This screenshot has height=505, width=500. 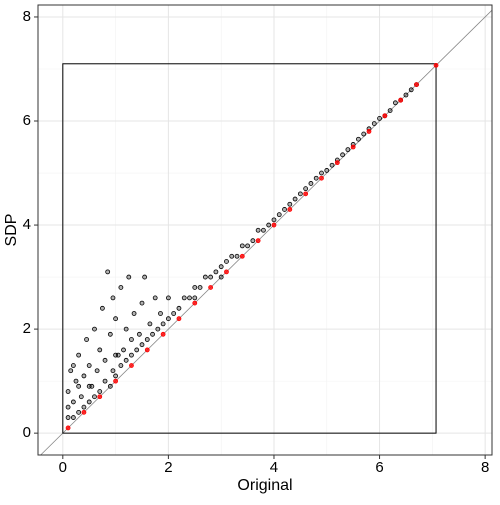 I want to click on x-tick-label: 0, so click(x=63, y=467).